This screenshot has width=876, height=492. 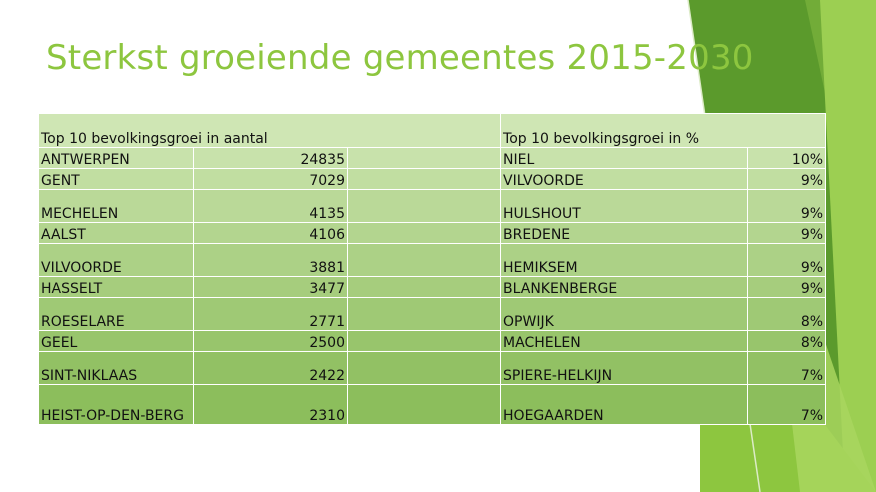 I want to click on growth-count-value: 3881, so click(x=270, y=260).